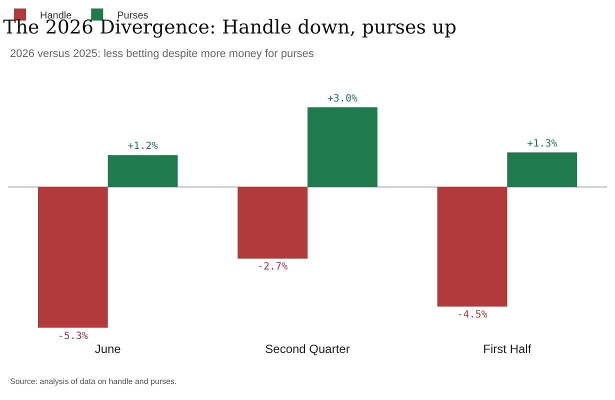  What do you see at coordinates (472, 315) in the screenshot?
I see `data-label: -4.5%` at bounding box center [472, 315].